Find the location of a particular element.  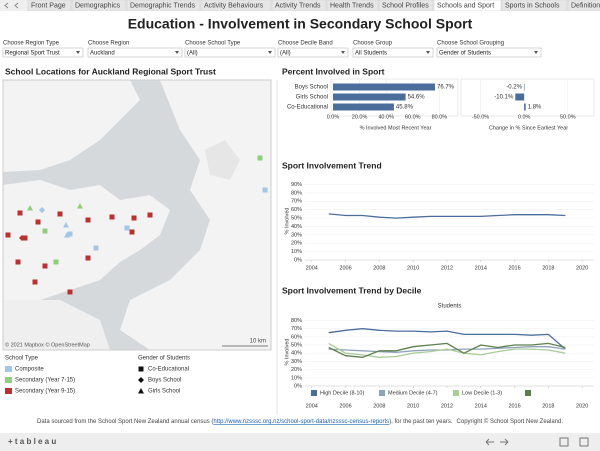

legend-label: Low Decile (1-3) is located at coordinates (482, 393).